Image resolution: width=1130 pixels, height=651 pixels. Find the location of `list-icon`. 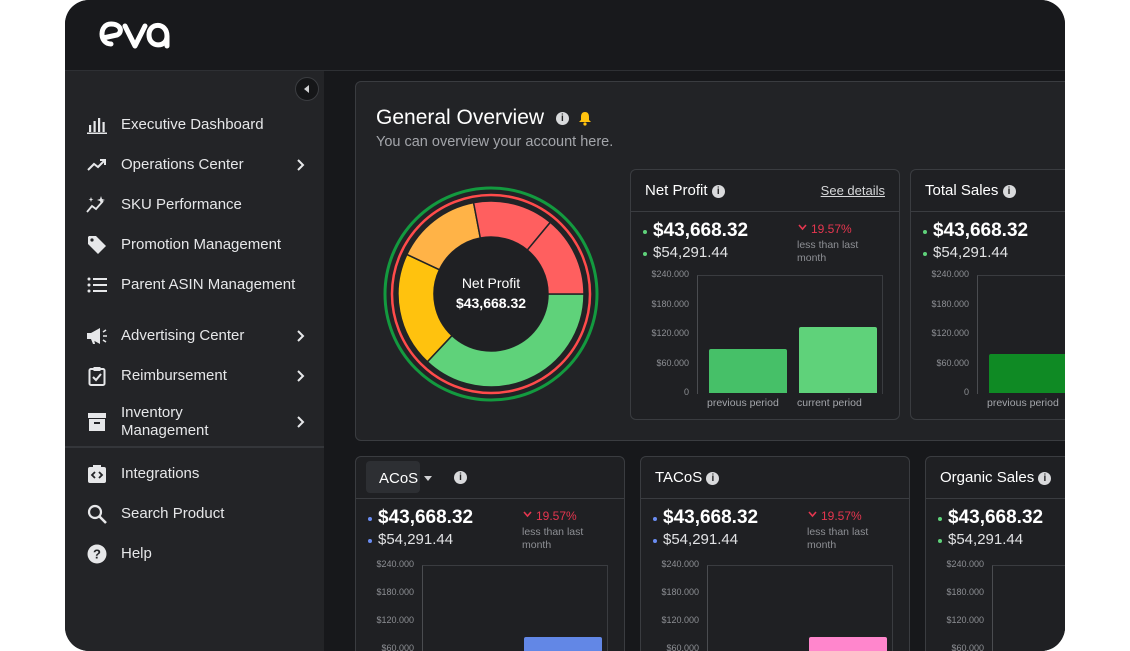

list-icon is located at coordinates (97, 285).